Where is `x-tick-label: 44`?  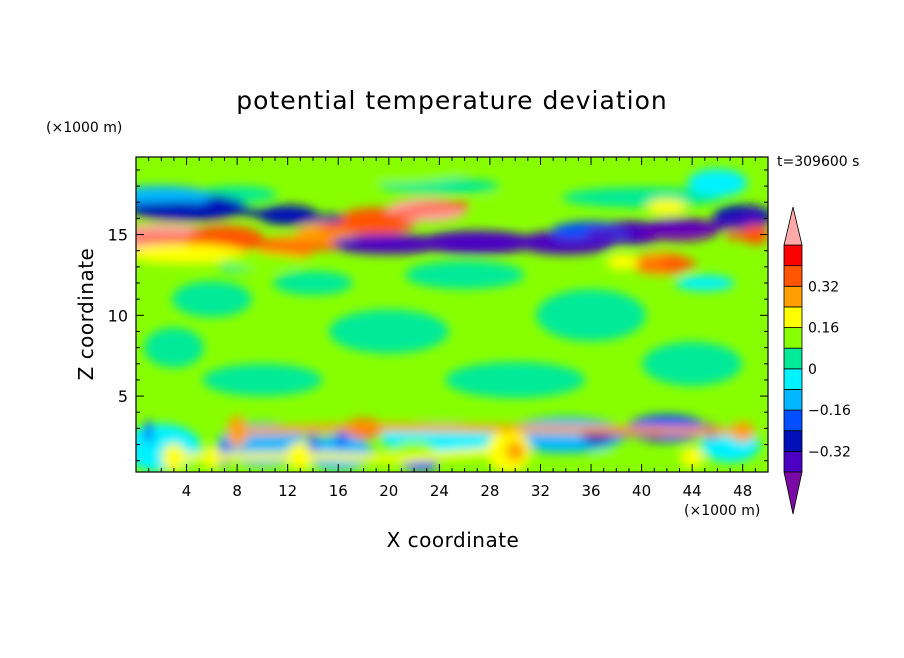
x-tick-label: 44 is located at coordinates (692, 491).